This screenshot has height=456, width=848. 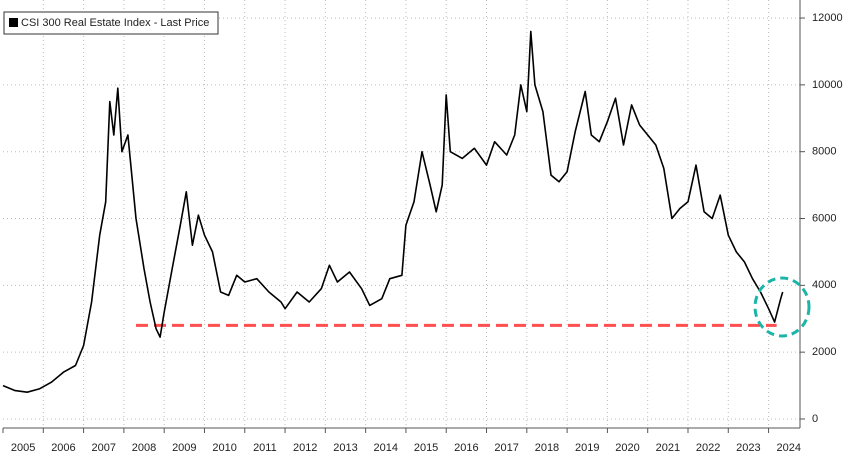 What do you see at coordinates (824, 152) in the screenshot?
I see `y-tick-label: 8000` at bounding box center [824, 152].